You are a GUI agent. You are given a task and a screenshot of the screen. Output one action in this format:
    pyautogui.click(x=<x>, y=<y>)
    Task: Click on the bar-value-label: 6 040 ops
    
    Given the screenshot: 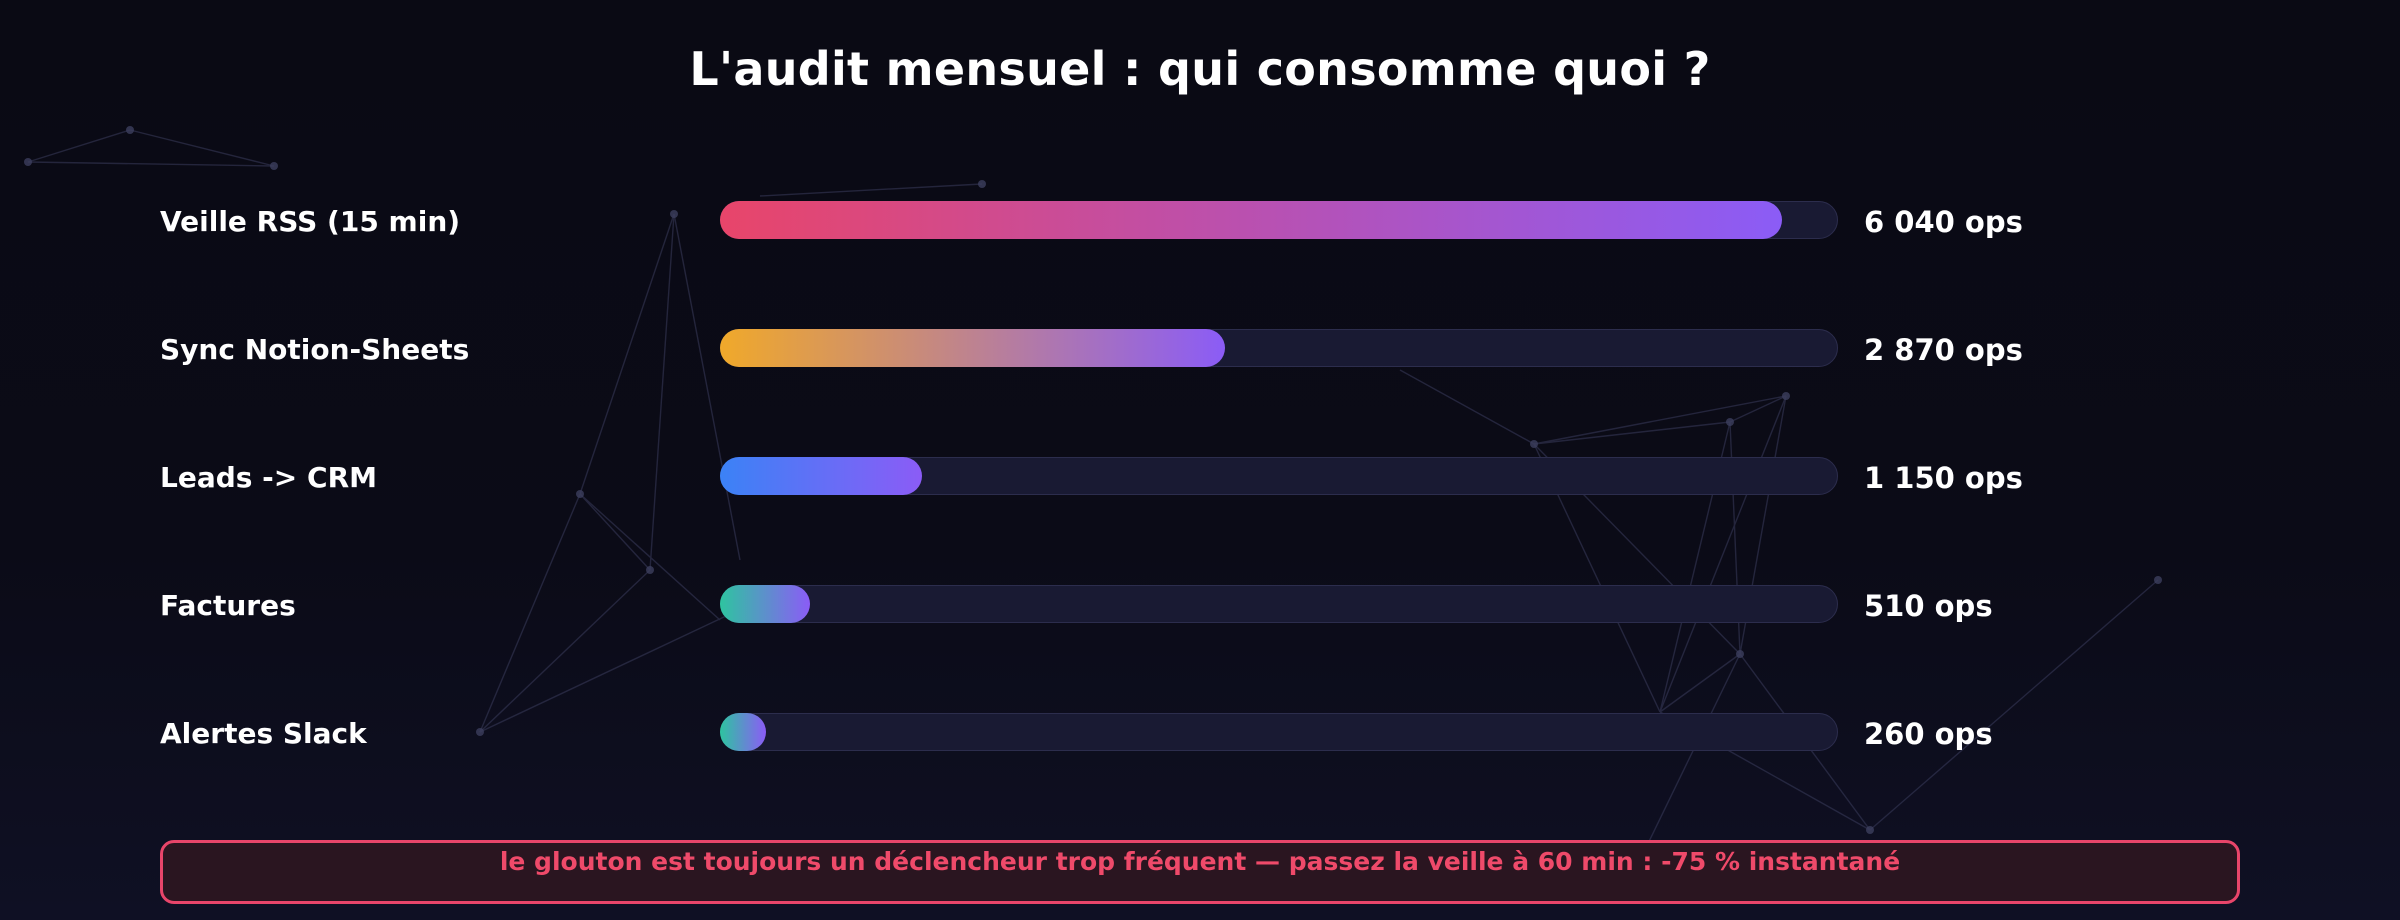 What is the action you would take?
    pyautogui.click(x=1943, y=222)
    